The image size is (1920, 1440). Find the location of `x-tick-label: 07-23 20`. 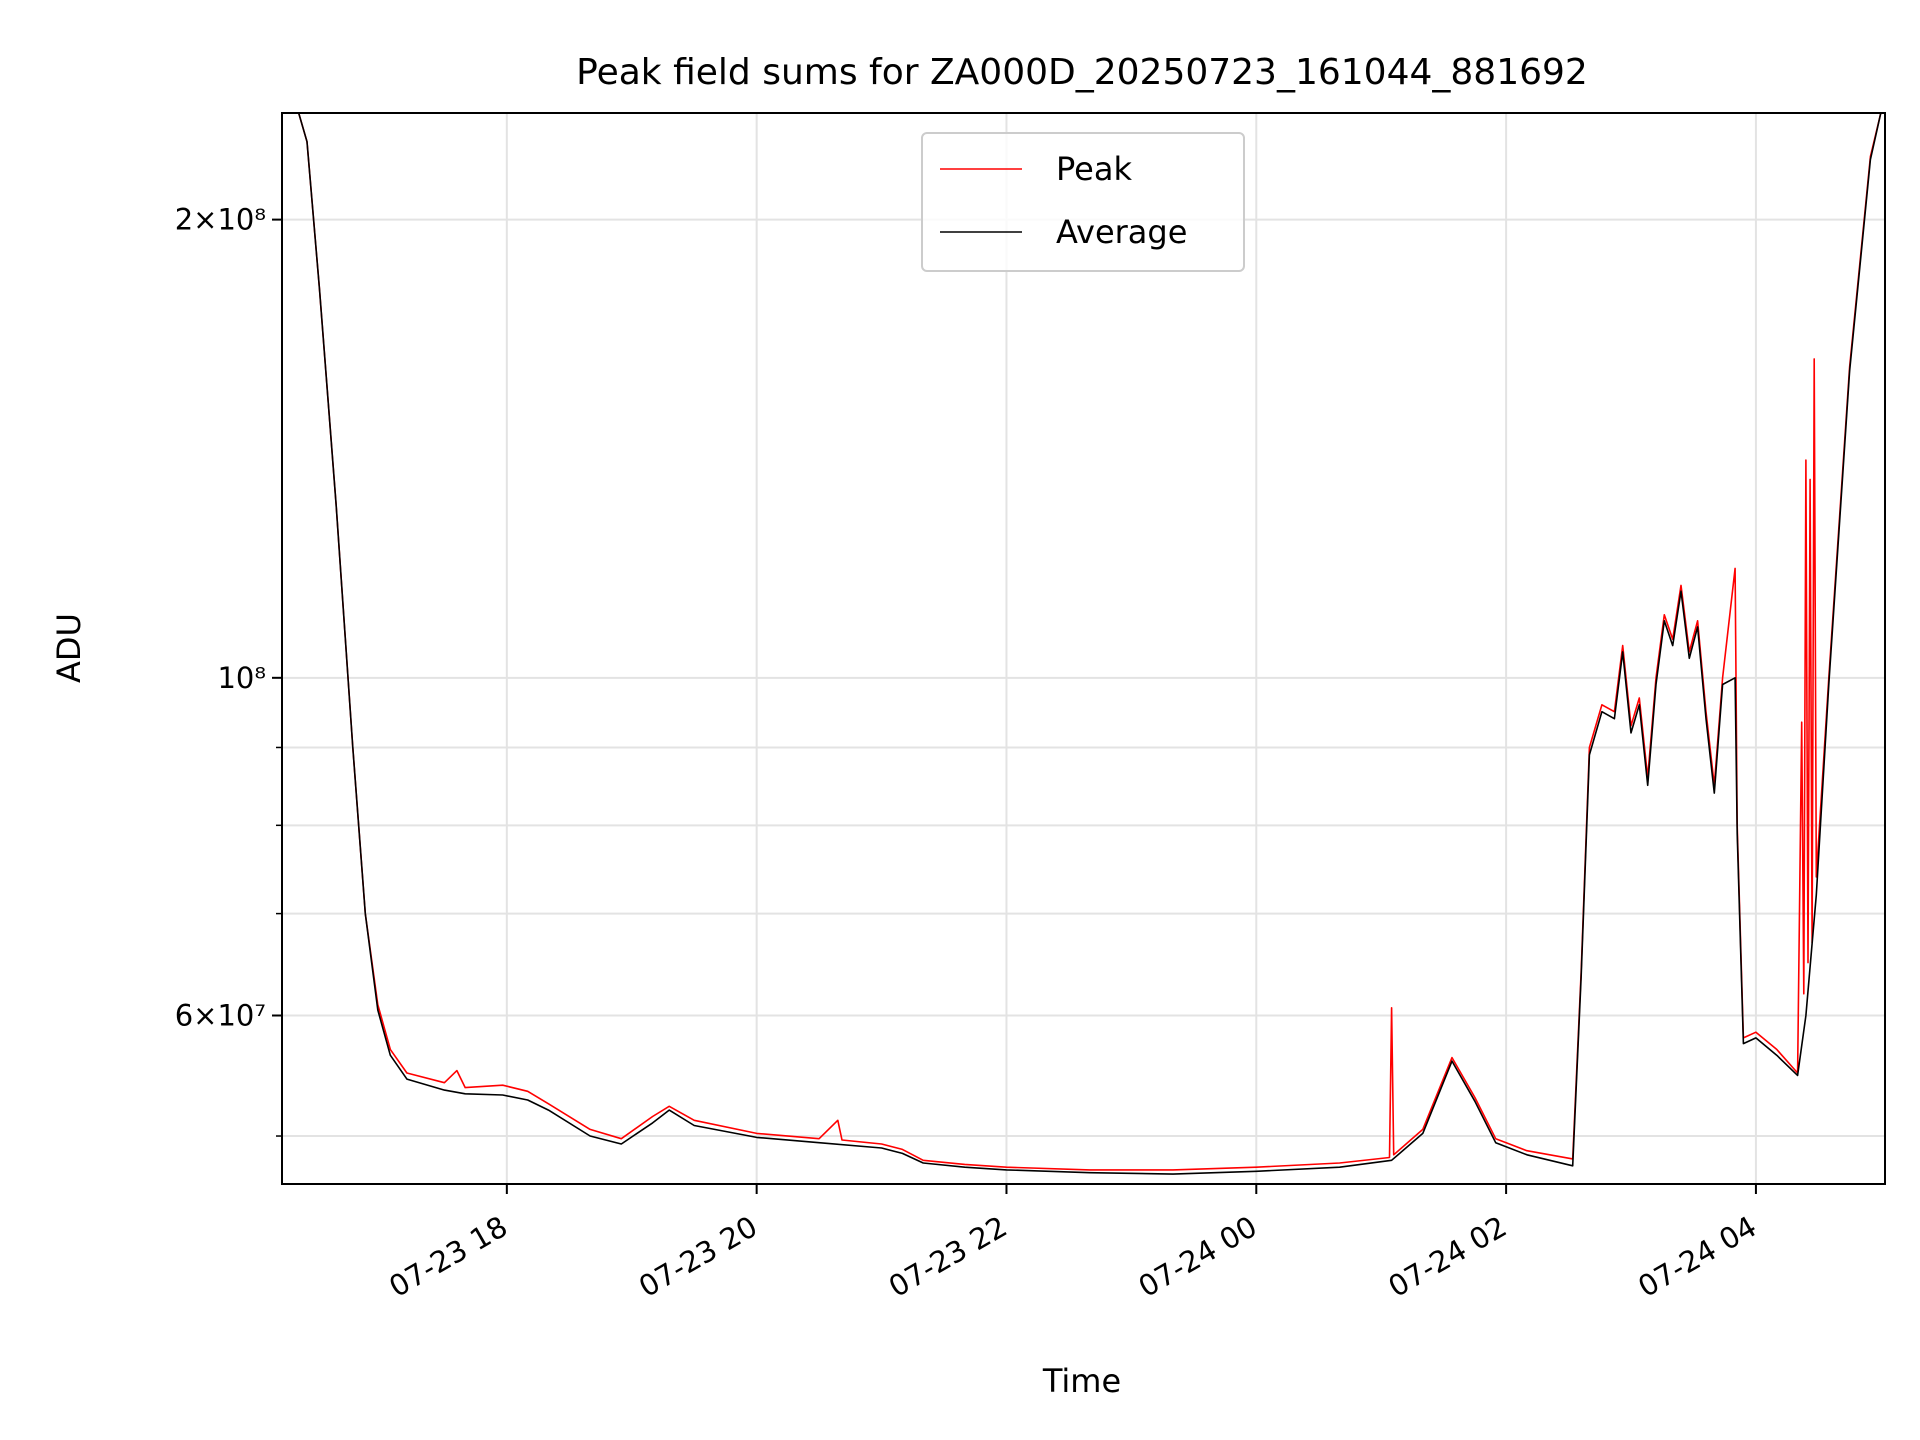

x-tick-label: 07-23 20 is located at coordinates (698, 1256).